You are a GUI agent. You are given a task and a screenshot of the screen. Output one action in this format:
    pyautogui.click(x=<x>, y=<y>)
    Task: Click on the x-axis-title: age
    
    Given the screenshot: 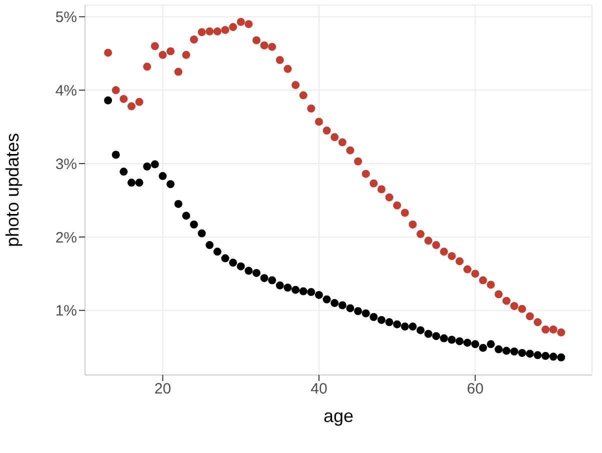 What is the action you would take?
    pyautogui.click(x=338, y=416)
    